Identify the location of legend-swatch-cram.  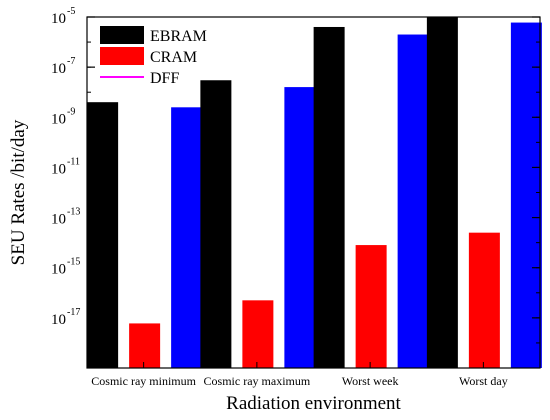
(122, 56).